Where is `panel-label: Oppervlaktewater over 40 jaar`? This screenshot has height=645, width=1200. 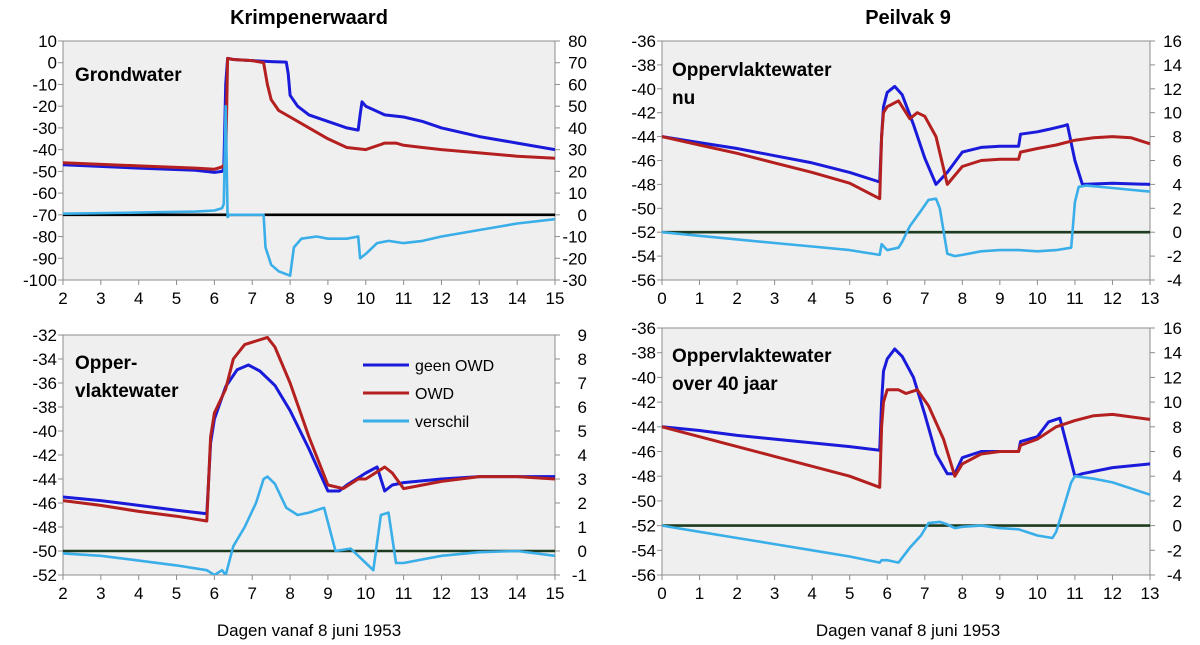 panel-label: Oppervlaktewater over 40 jaar is located at coordinates (752, 370).